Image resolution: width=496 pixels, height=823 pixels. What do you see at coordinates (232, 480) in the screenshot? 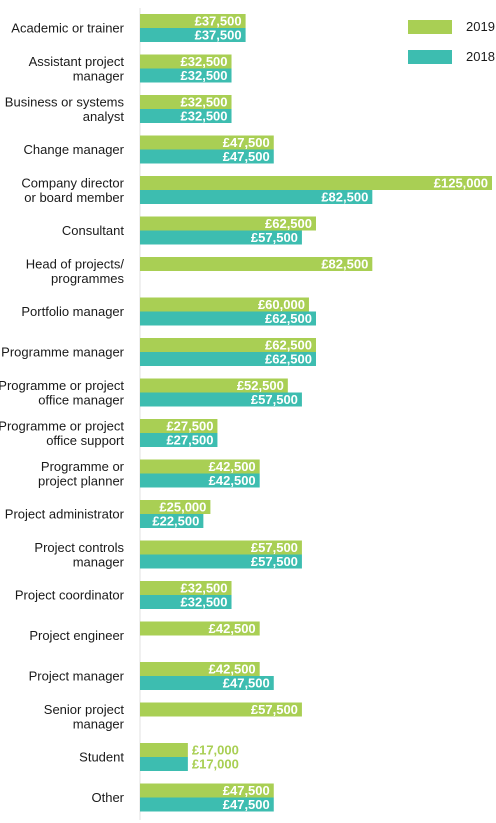
I see `value-label-2018: £42,500` at bounding box center [232, 480].